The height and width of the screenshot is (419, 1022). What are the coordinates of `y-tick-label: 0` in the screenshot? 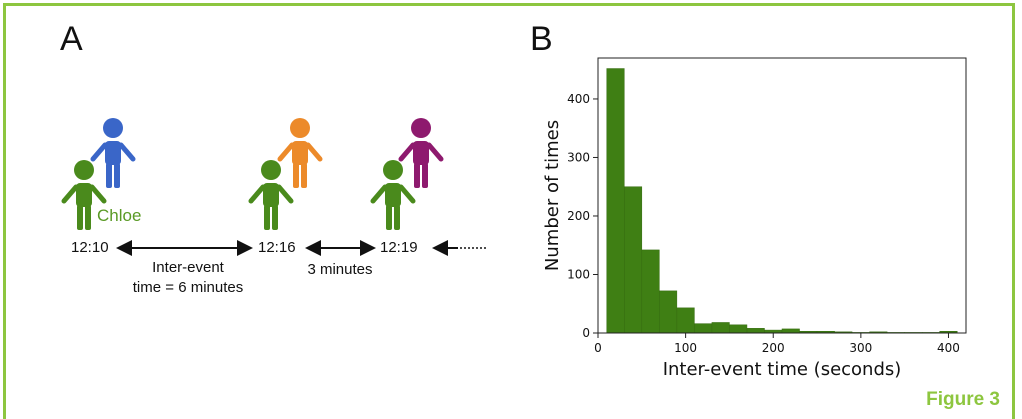 It's located at (586, 333).